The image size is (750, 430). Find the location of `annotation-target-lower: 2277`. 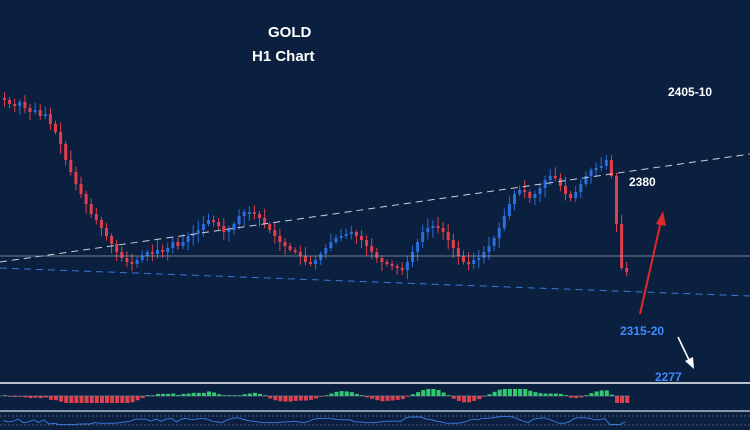

annotation-target-lower: 2277 is located at coordinates (668, 377).